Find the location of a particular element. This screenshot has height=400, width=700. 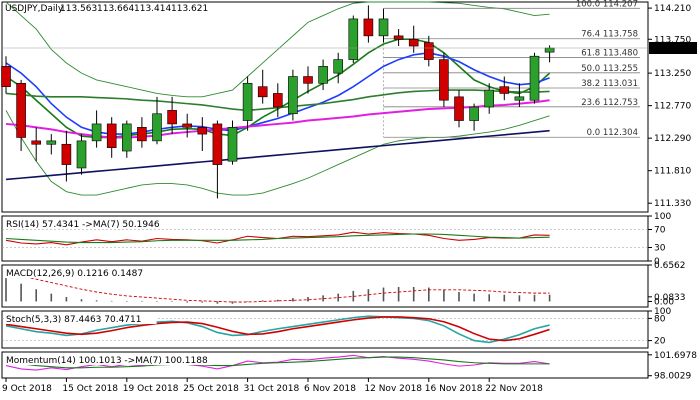

indicator-series-line is located at coordinates (277, 362).